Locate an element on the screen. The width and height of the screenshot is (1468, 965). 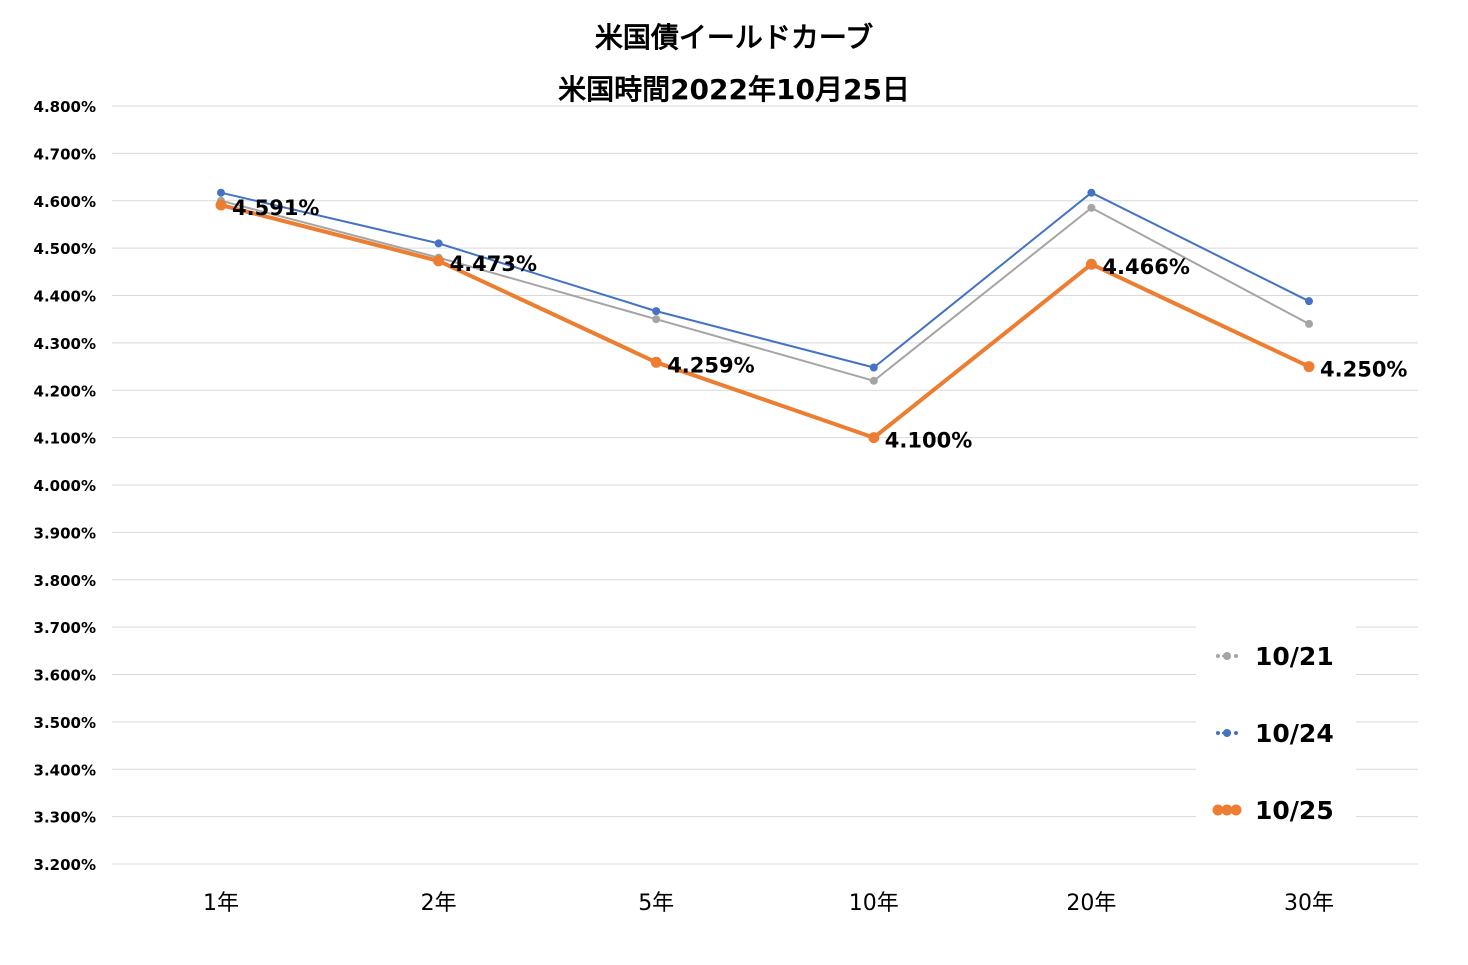
y-tick-label: 3.900% is located at coordinates (65, 533).